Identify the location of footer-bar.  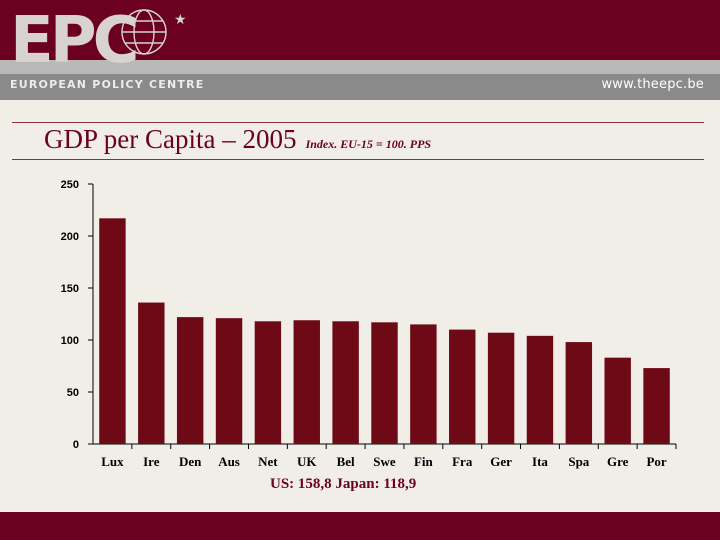
(360, 526).